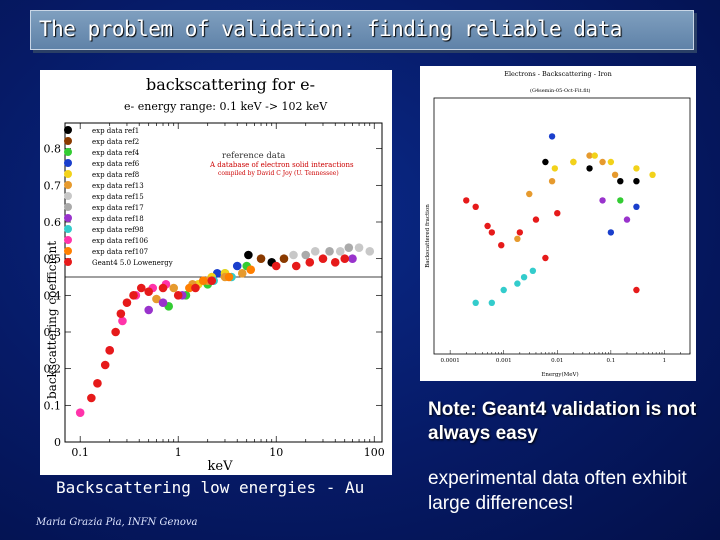 The image size is (720, 540). Describe the element at coordinates (118, 230) in the screenshot. I see `legend-label: exp data ref98` at that location.